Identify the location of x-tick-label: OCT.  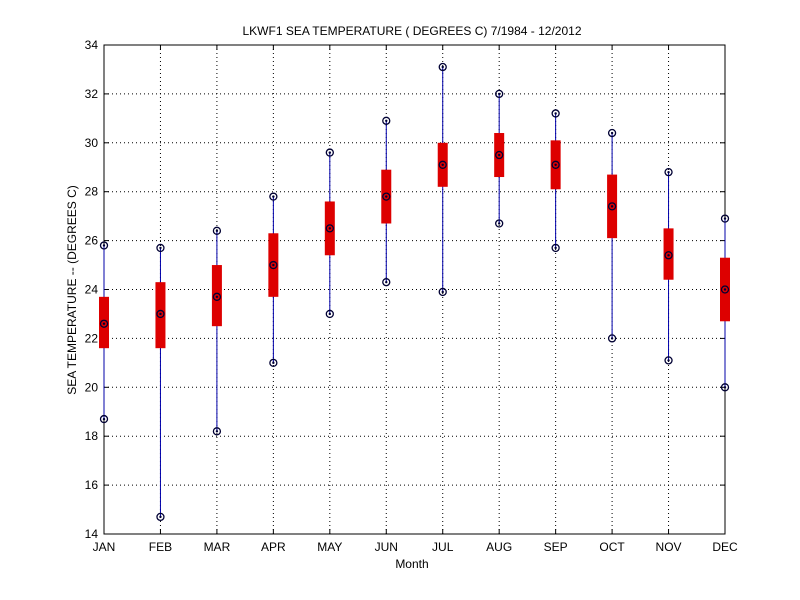
(612, 547).